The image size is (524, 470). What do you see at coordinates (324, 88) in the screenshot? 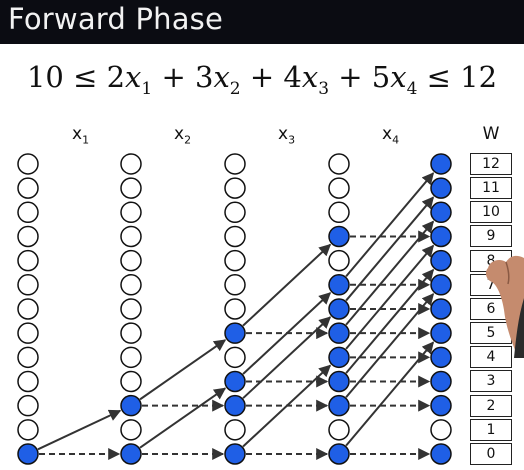
I see `term-3-sub: 3` at bounding box center [324, 88].